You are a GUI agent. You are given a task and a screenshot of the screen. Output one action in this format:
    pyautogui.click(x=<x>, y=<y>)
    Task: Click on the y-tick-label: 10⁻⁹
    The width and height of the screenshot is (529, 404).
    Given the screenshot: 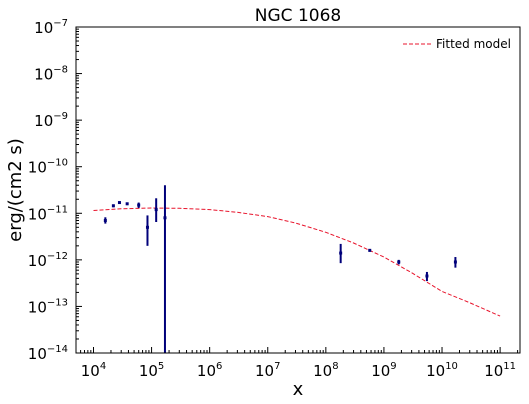 What is the action you would take?
    pyautogui.click(x=51, y=120)
    